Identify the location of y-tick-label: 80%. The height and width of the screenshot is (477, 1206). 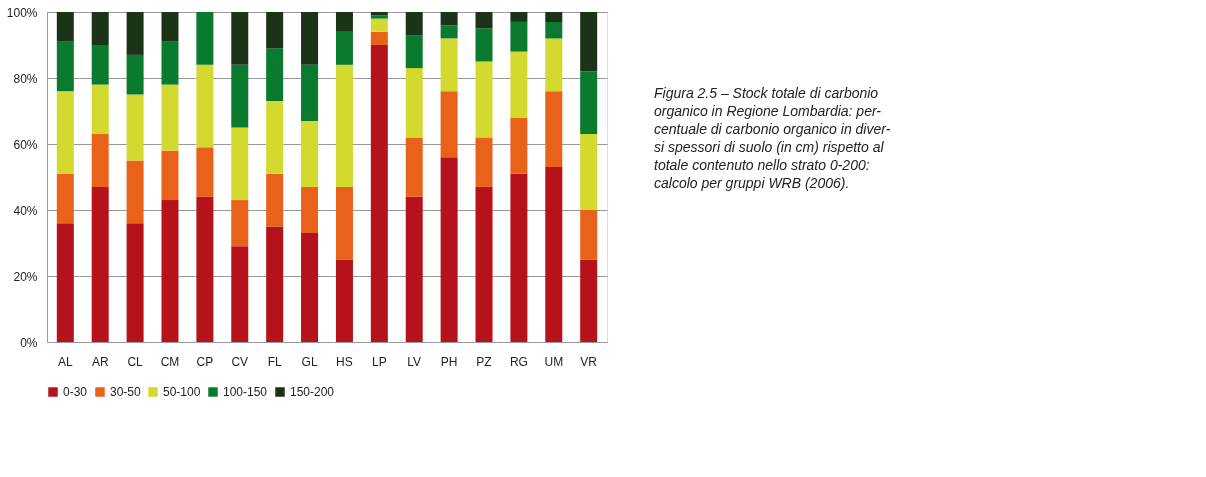
(25, 78).